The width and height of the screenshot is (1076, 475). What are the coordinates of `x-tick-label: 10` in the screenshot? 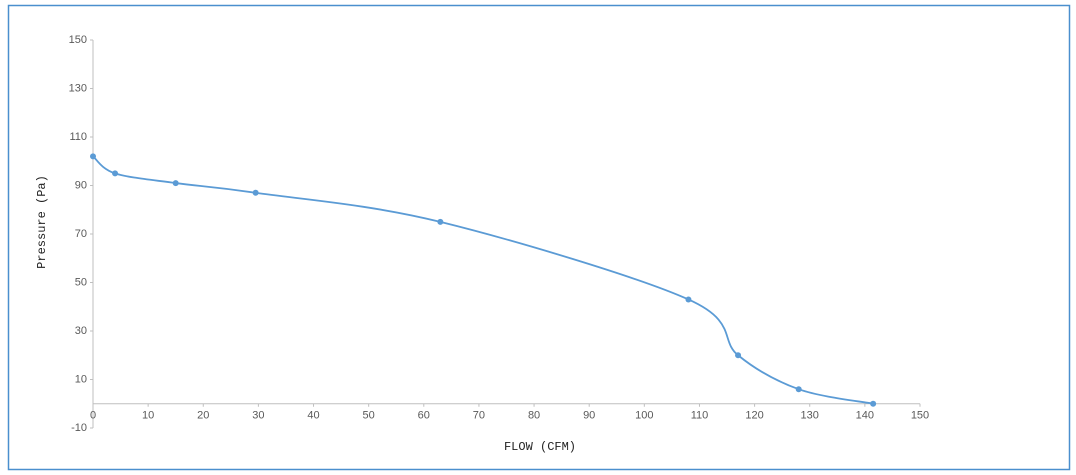 It's located at (148, 416).